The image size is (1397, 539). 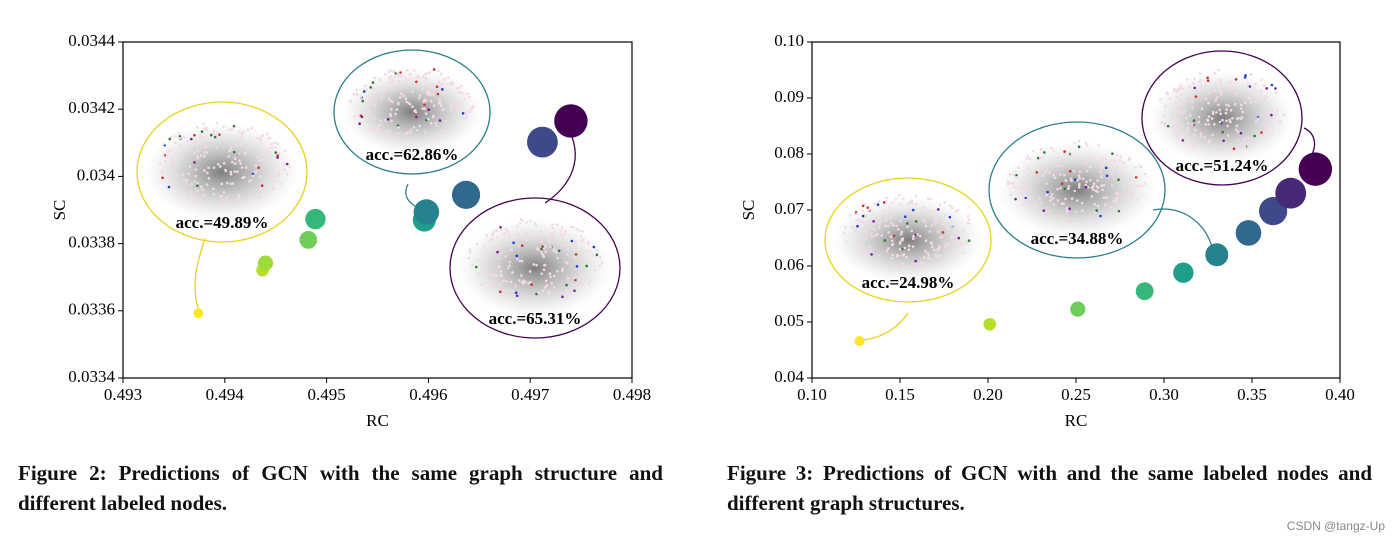 What do you see at coordinates (91, 40) in the screenshot?
I see `y-tick-label: 0.0344` at bounding box center [91, 40].